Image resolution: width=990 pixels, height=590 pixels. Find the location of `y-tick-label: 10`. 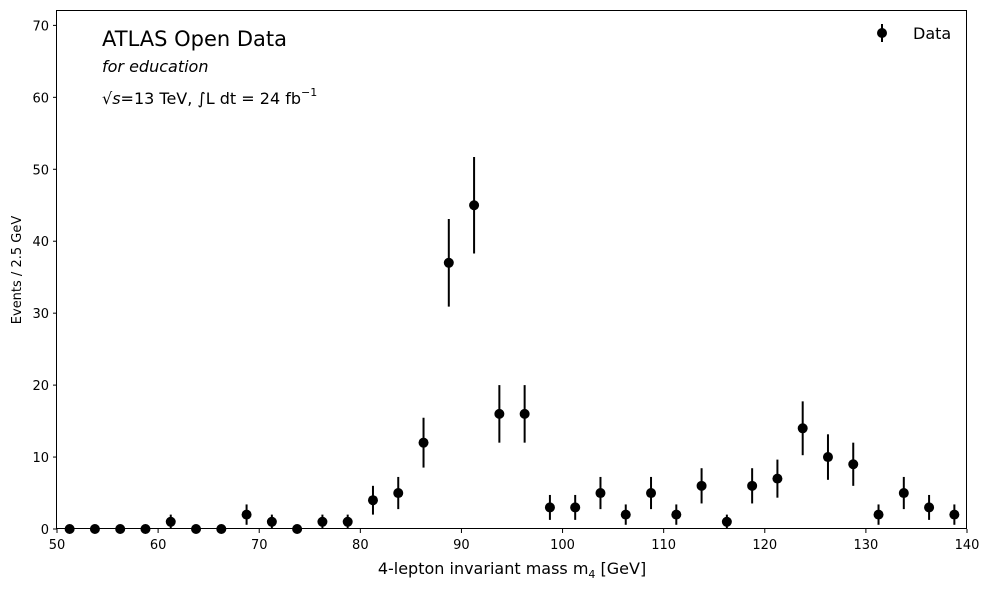

y-tick-label: 10 is located at coordinates (40, 458).